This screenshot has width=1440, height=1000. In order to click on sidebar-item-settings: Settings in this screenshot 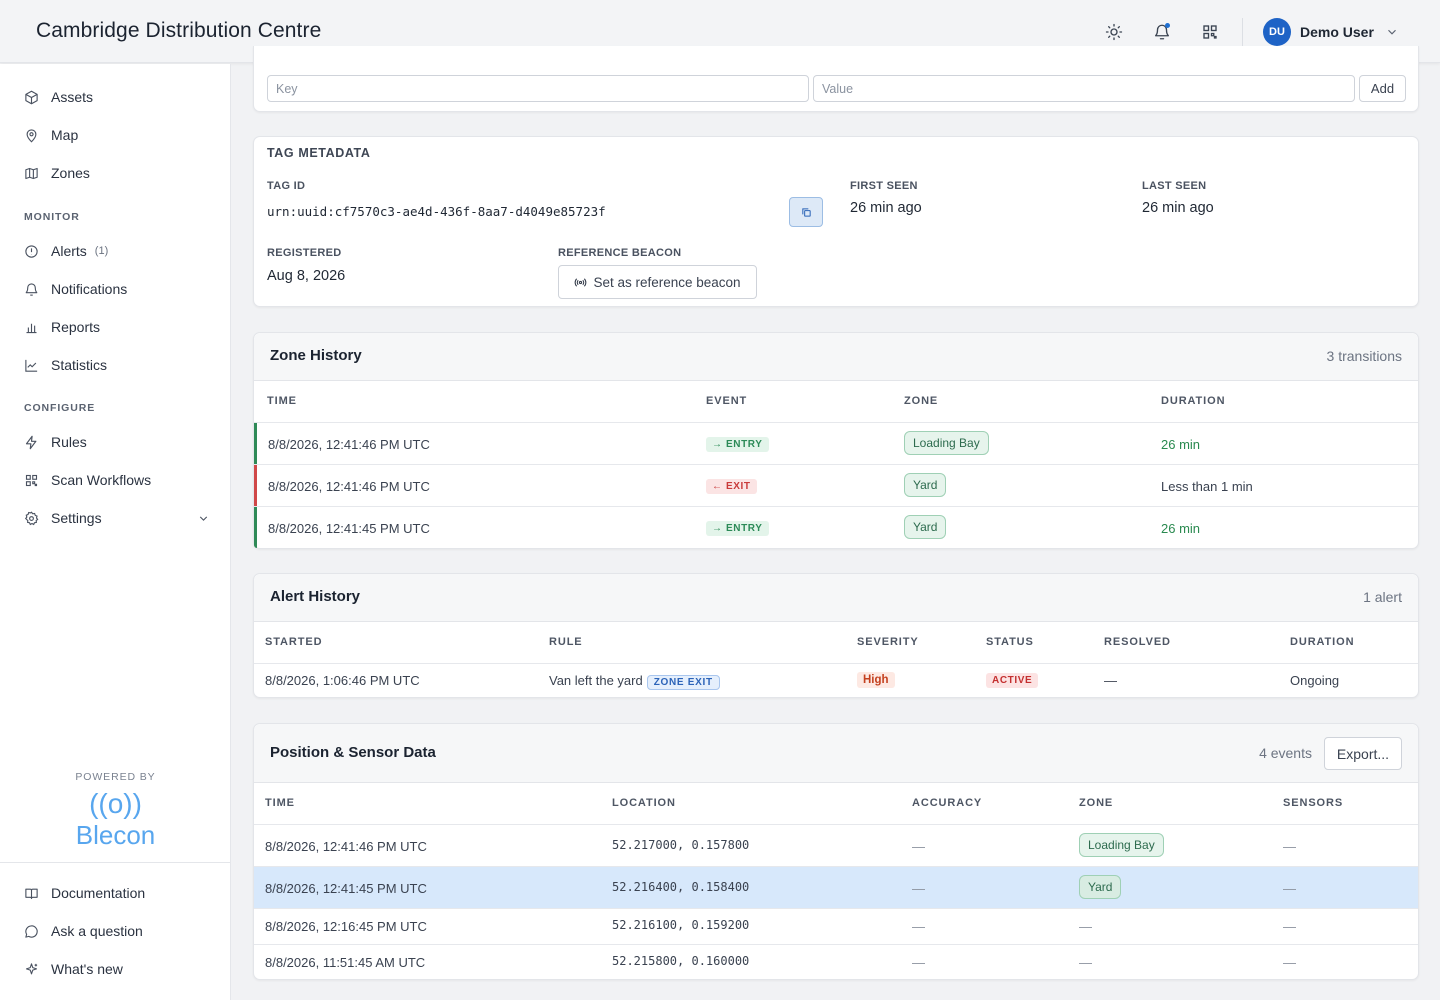, I will do `click(117, 518)`.